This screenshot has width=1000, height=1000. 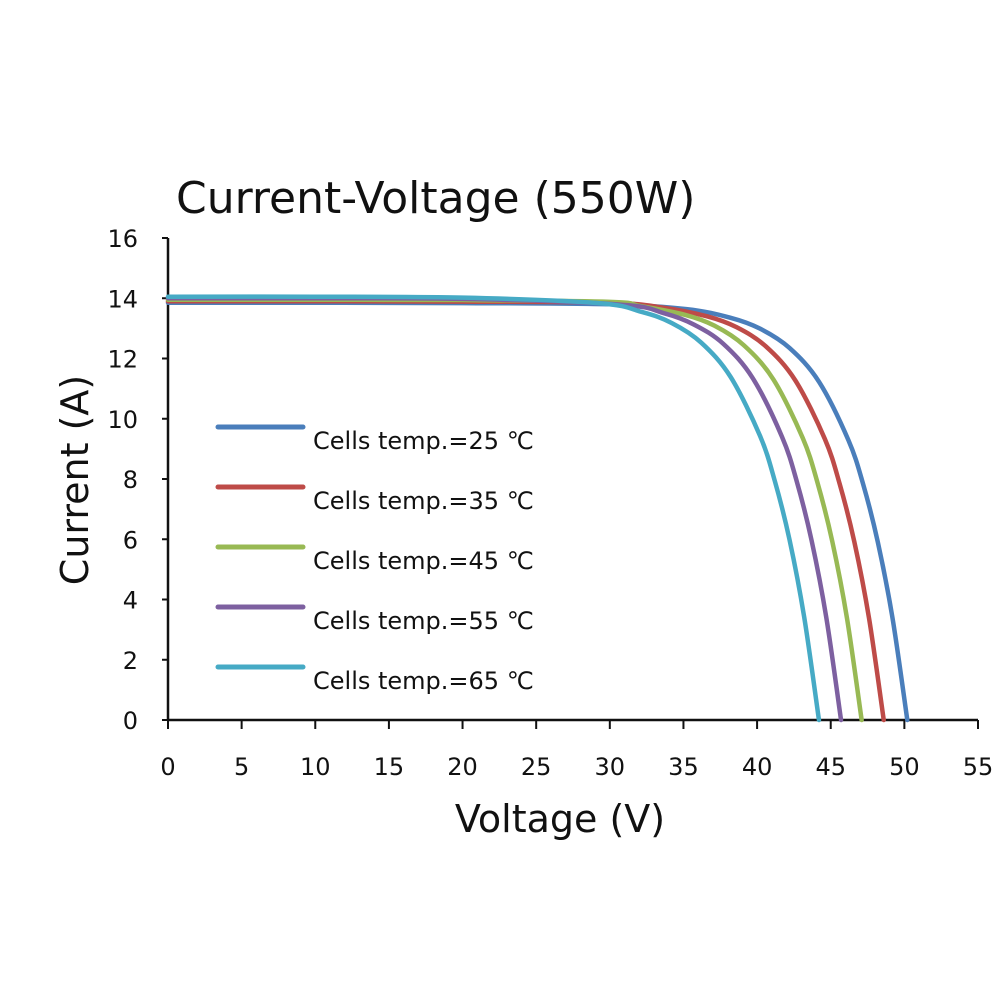 I want to click on legend-label-4: Cells temp.=65 ℃, so click(x=423, y=681).